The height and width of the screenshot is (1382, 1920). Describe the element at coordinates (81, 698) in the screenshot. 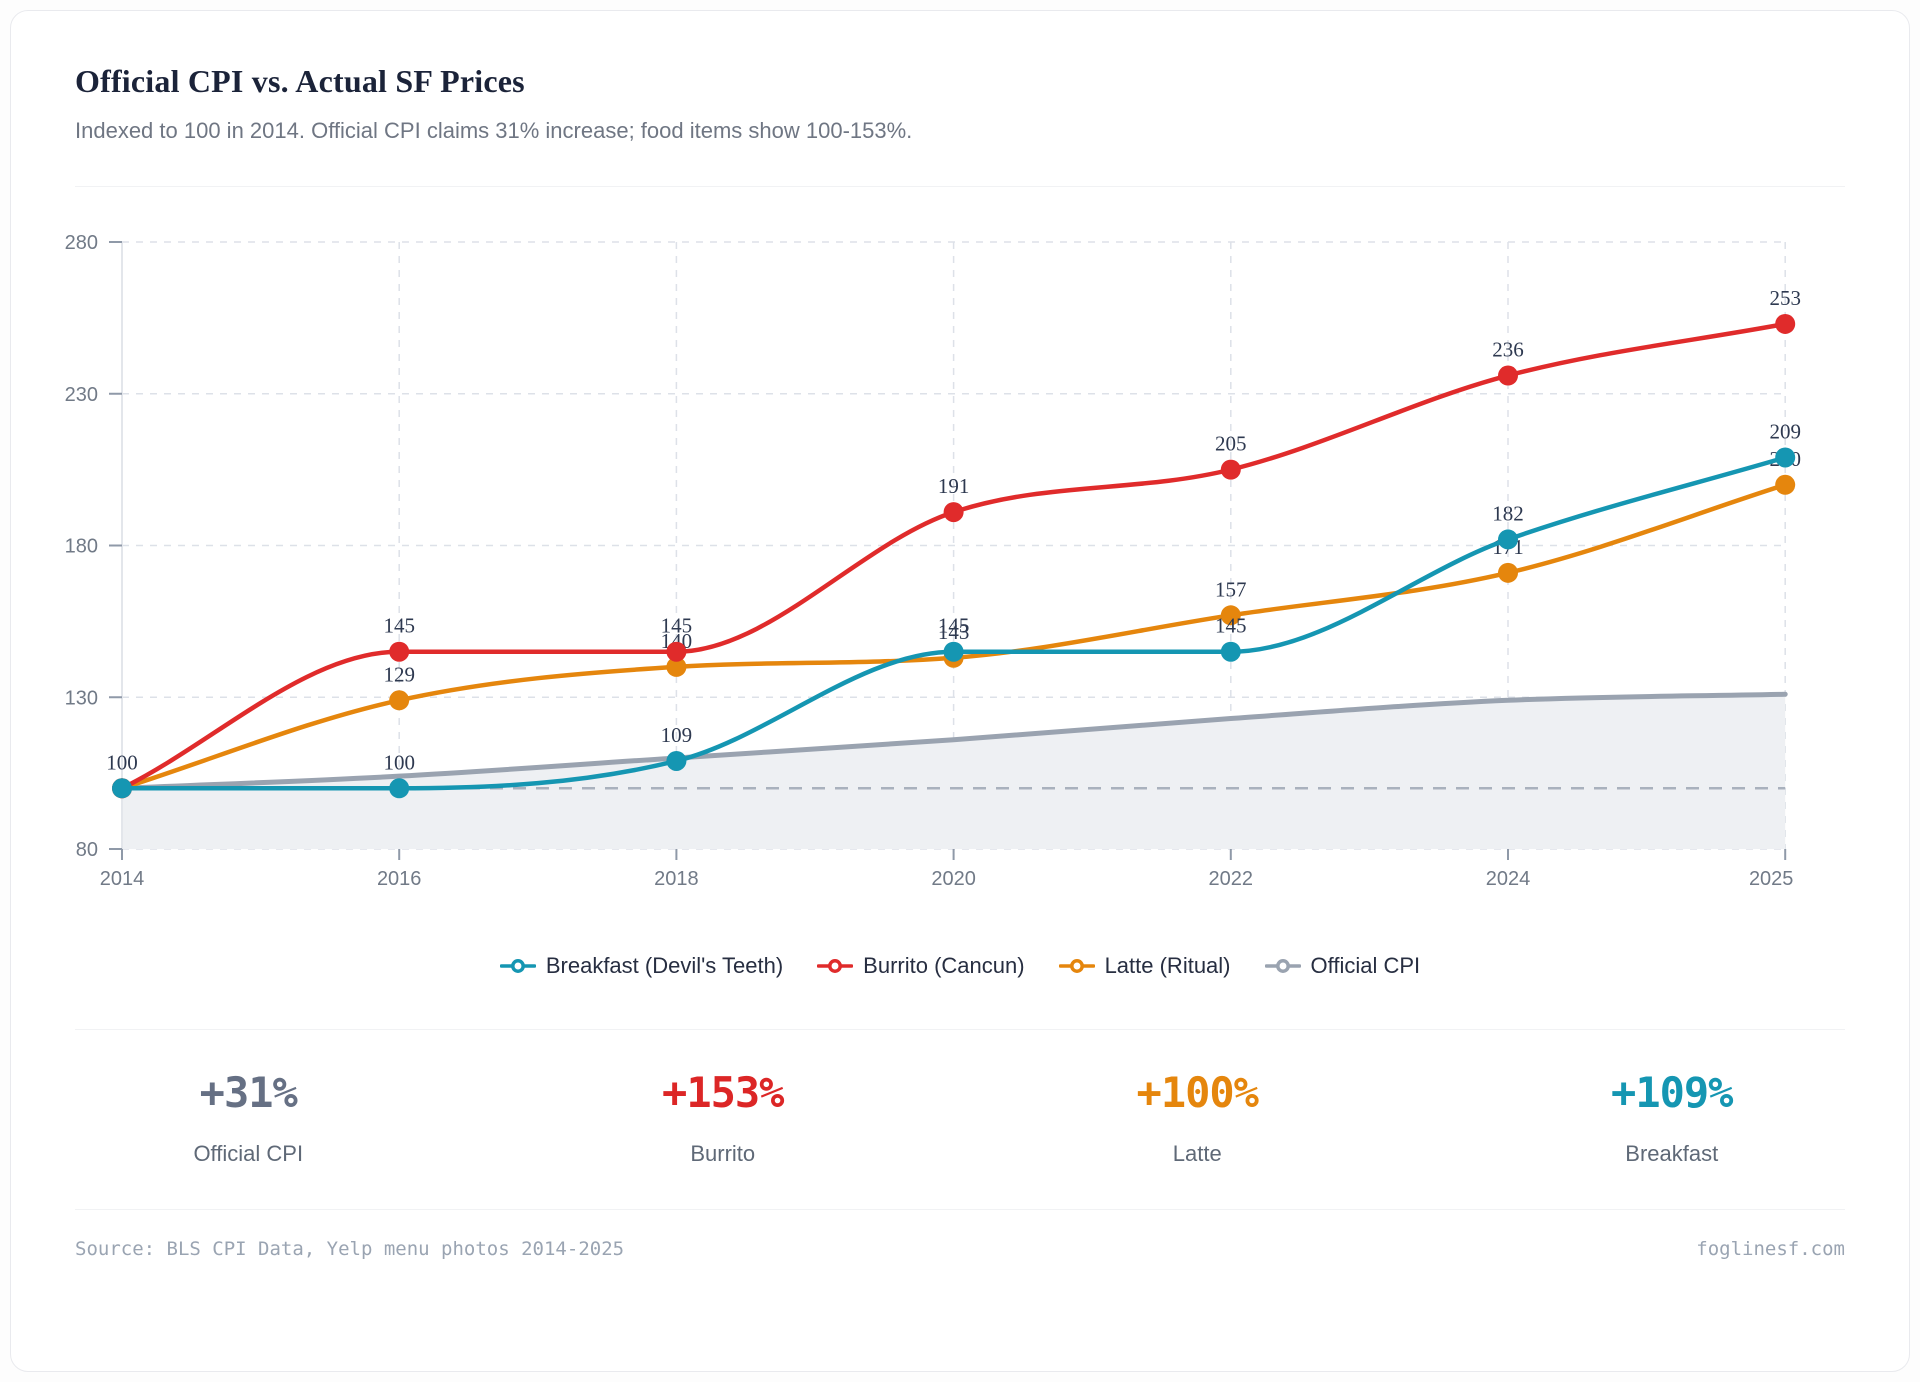

I see `svg-text: 130` at that location.